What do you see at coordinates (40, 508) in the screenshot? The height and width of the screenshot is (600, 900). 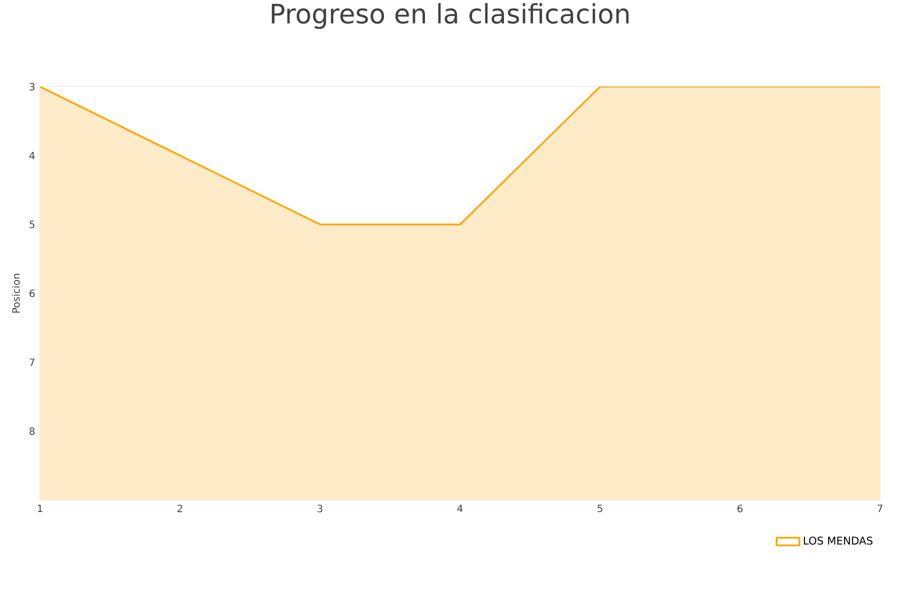 I see `x-tick-label: 1` at bounding box center [40, 508].